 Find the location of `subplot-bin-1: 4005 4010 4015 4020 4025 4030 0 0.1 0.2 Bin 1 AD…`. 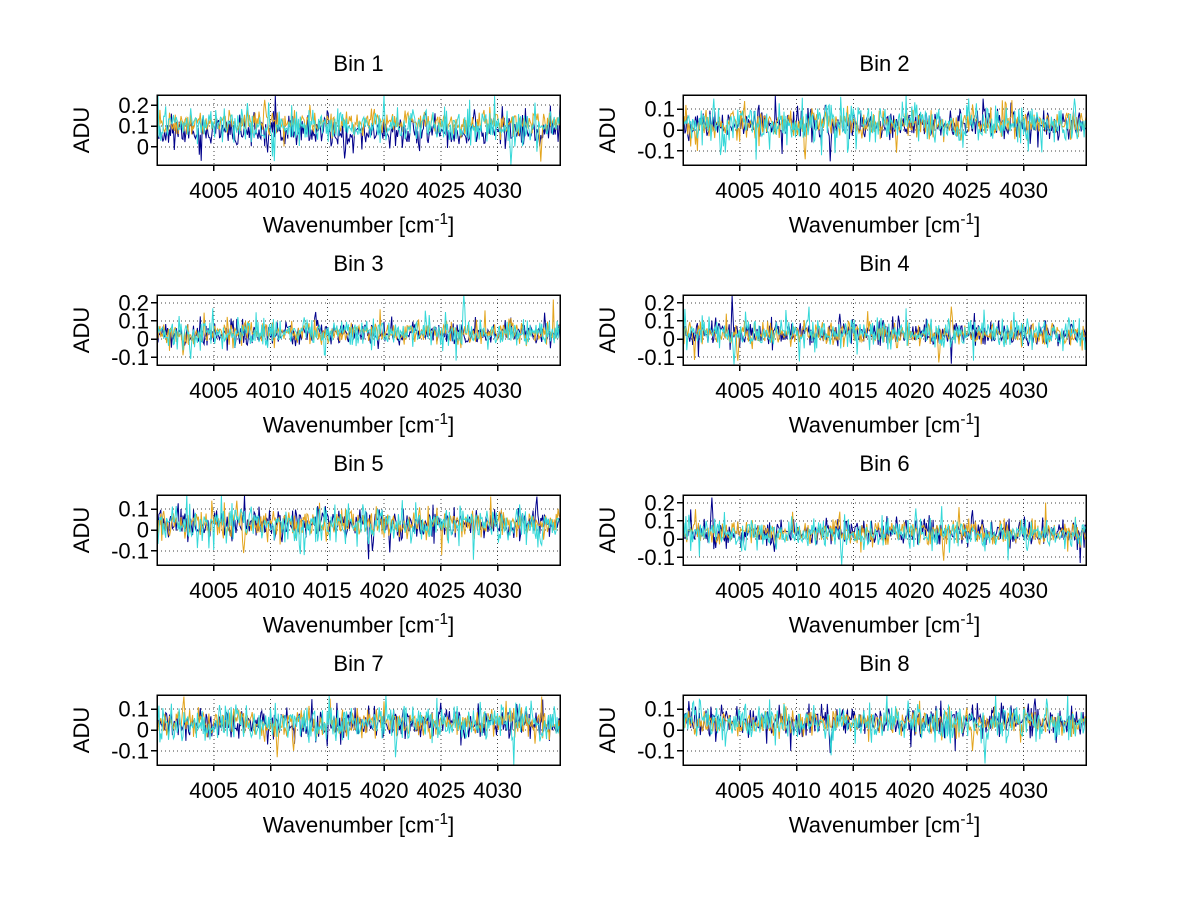

subplot-bin-1: 4005 4010 4015 4020 4025 4030 0 0.1 0.2 Bin 1 AD… is located at coordinates (300, 122).